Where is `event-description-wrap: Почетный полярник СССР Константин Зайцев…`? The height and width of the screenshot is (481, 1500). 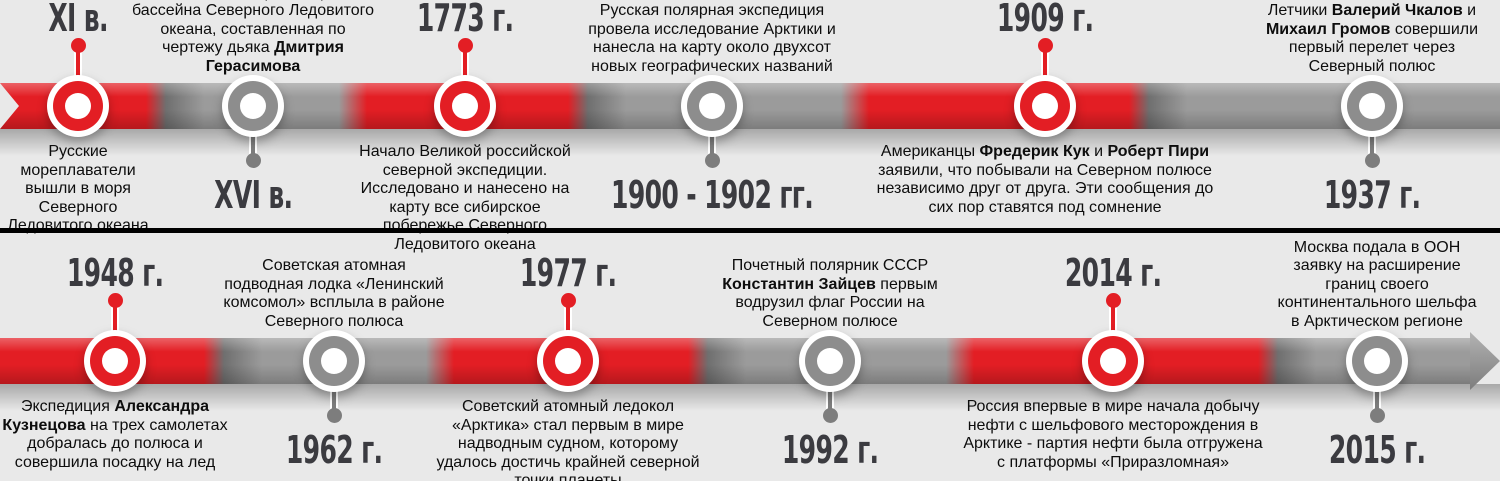 event-description-wrap: Почетный полярник СССР Константин Зайцев… is located at coordinates (830, 275).